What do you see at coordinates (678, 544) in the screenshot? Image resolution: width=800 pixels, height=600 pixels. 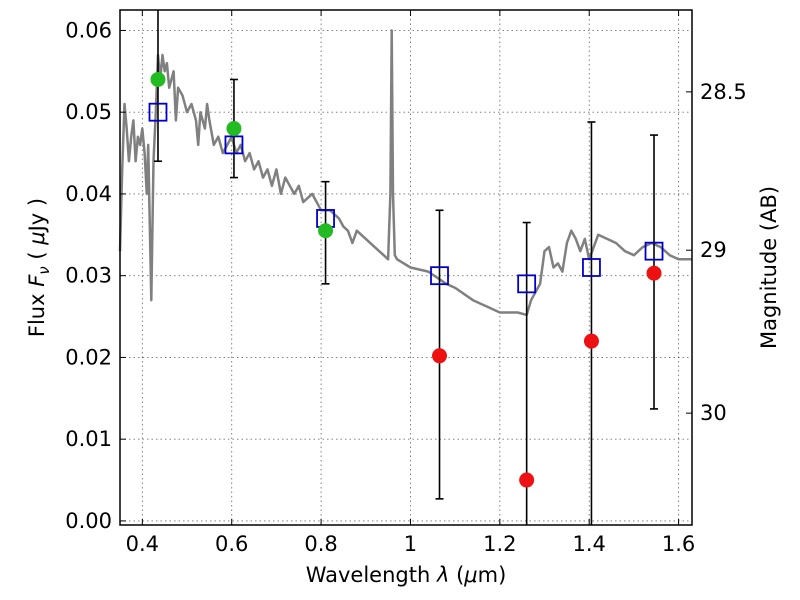 I see `x-tick-label: 1.6` at bounding box center [678, 544].